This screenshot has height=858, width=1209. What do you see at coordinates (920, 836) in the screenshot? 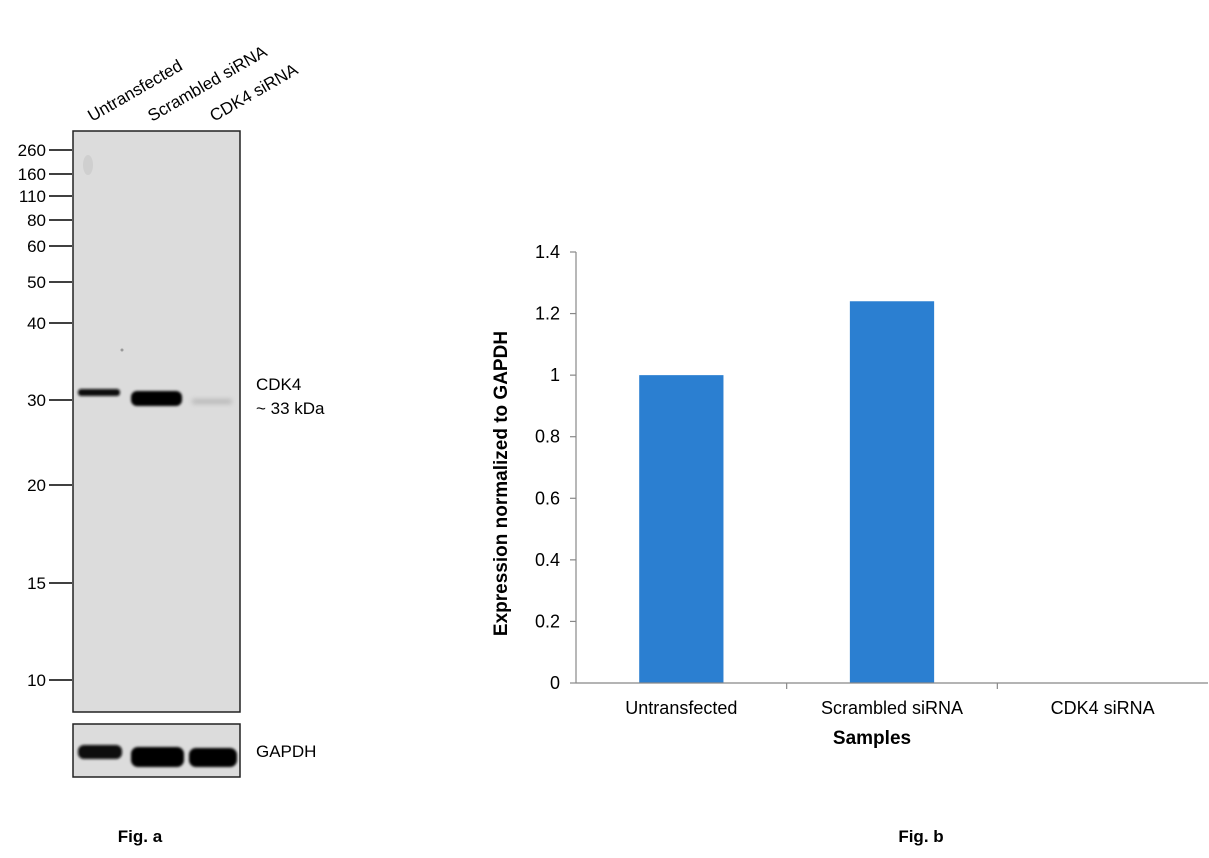
I see `fig-b-caption: Fig. b` at bounding box center [920, 836].